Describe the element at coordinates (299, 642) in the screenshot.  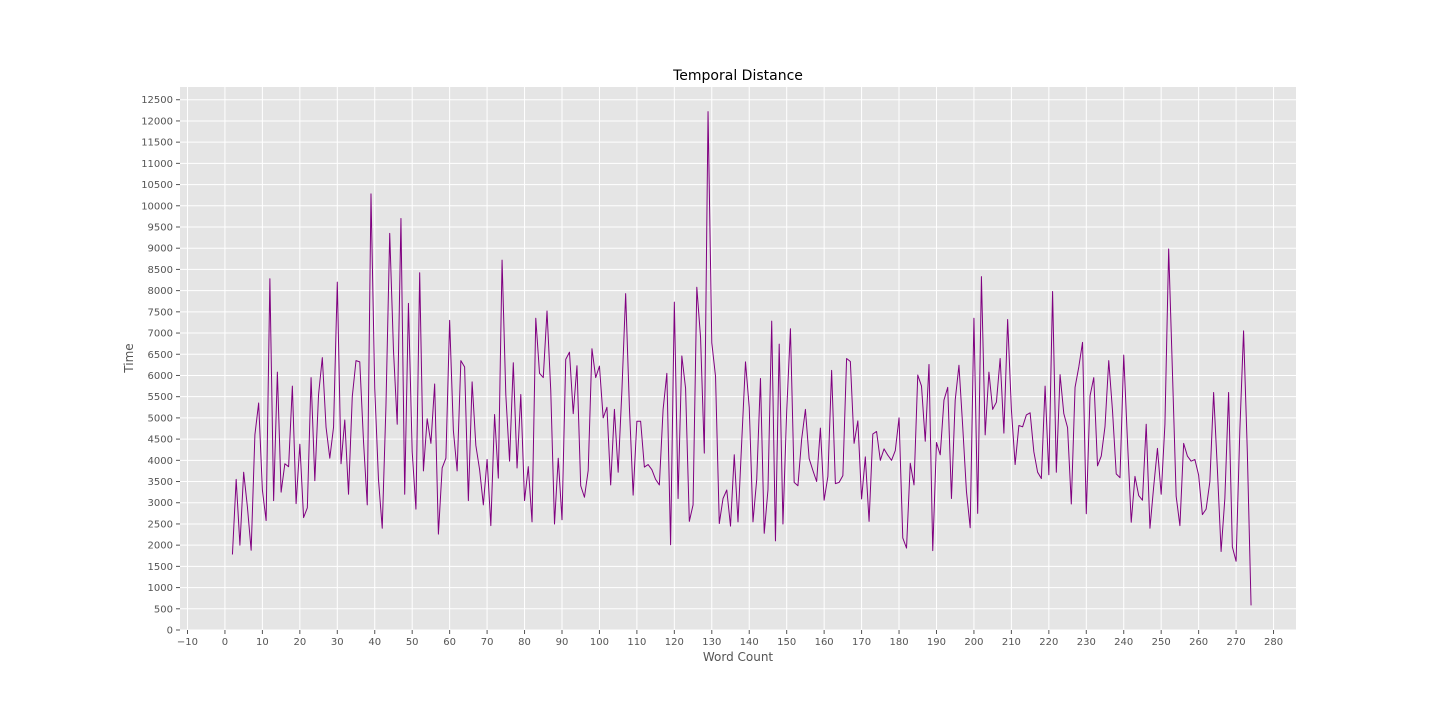
I see `x-tick-label: 20` at that location.